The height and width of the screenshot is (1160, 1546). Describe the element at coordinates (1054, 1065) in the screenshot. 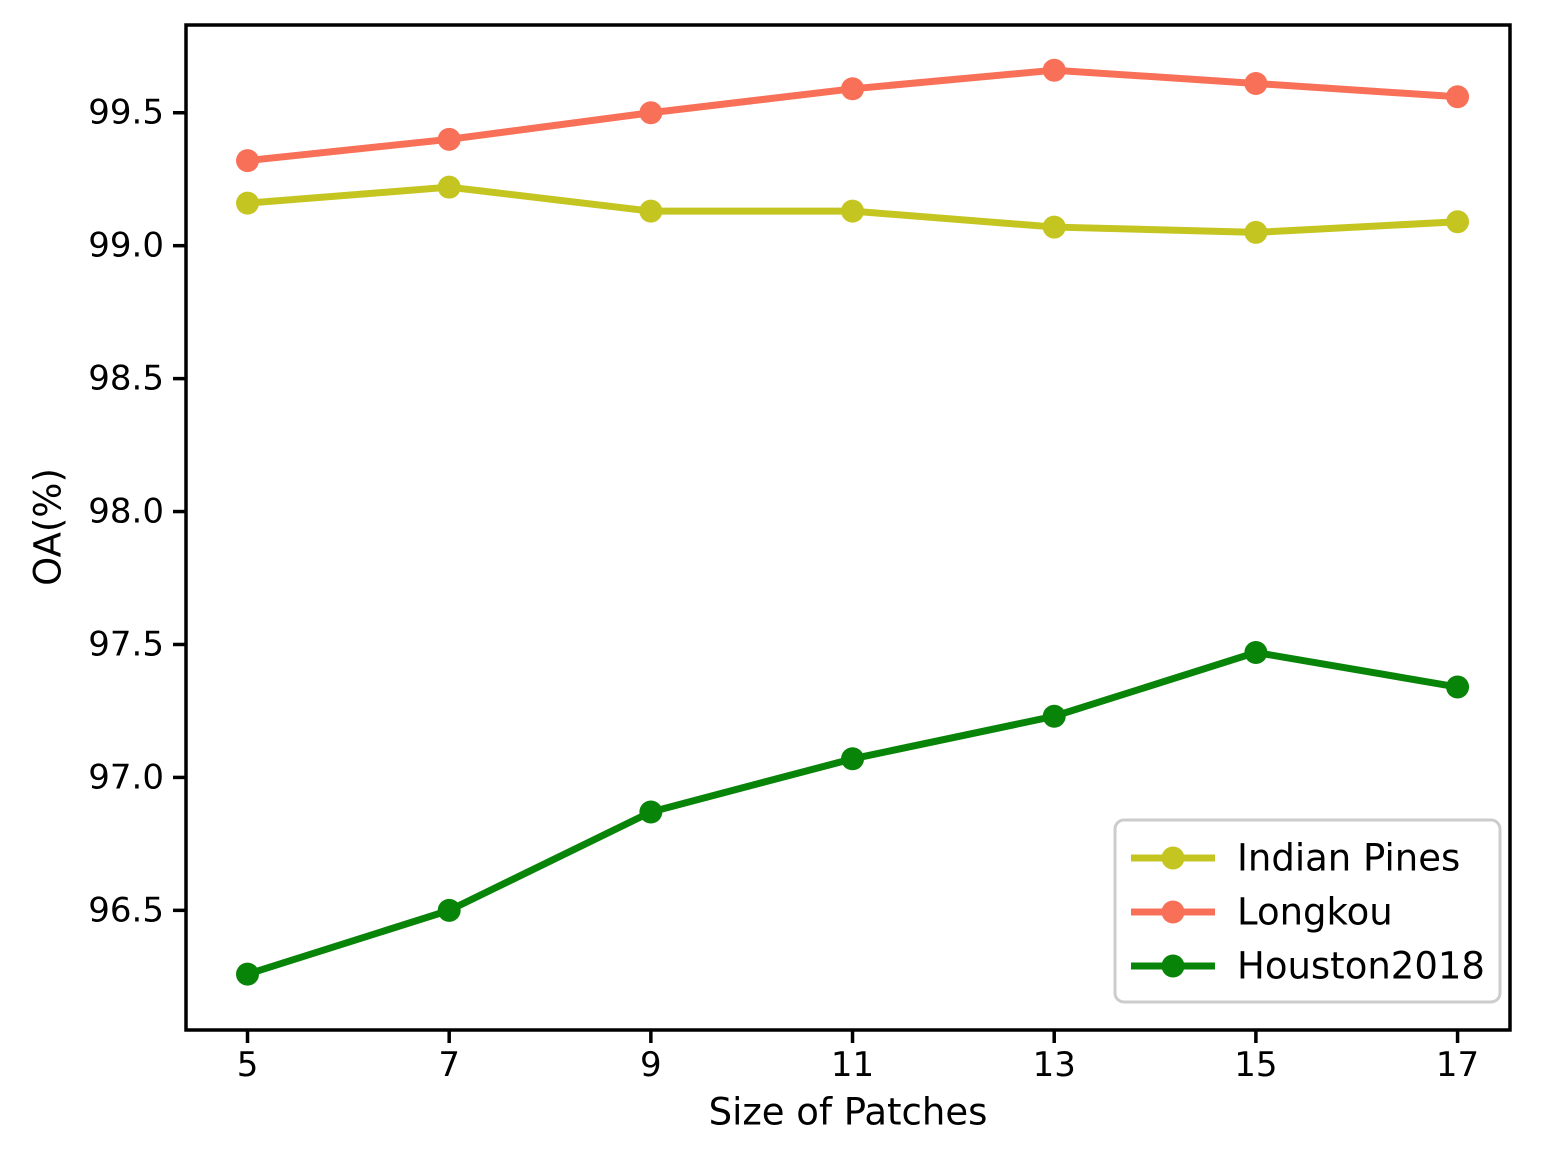

I see `x-tick-label: 13` at that location.